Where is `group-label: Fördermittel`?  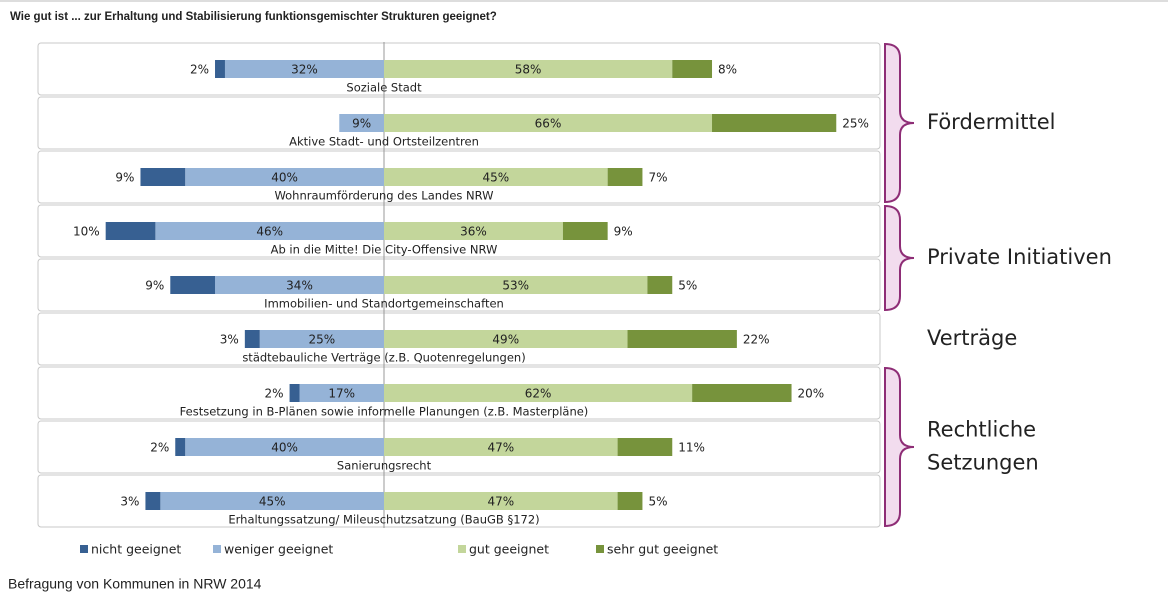
group-label: Fördermittel is located at coordinates (991, 122).